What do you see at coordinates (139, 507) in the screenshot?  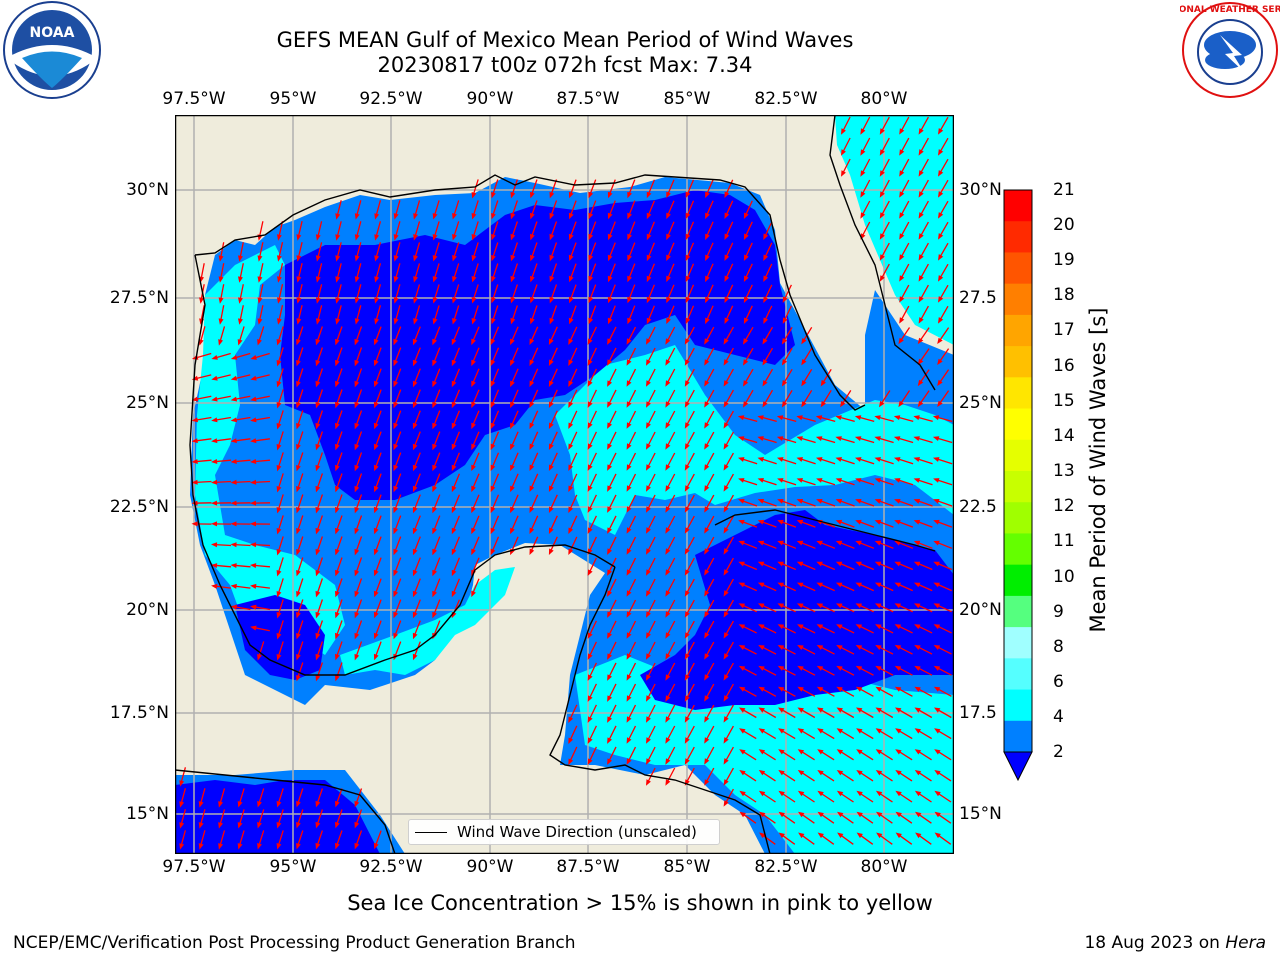 I see `lat-label-left: 22.5°N` at bounding box center [139, 507].